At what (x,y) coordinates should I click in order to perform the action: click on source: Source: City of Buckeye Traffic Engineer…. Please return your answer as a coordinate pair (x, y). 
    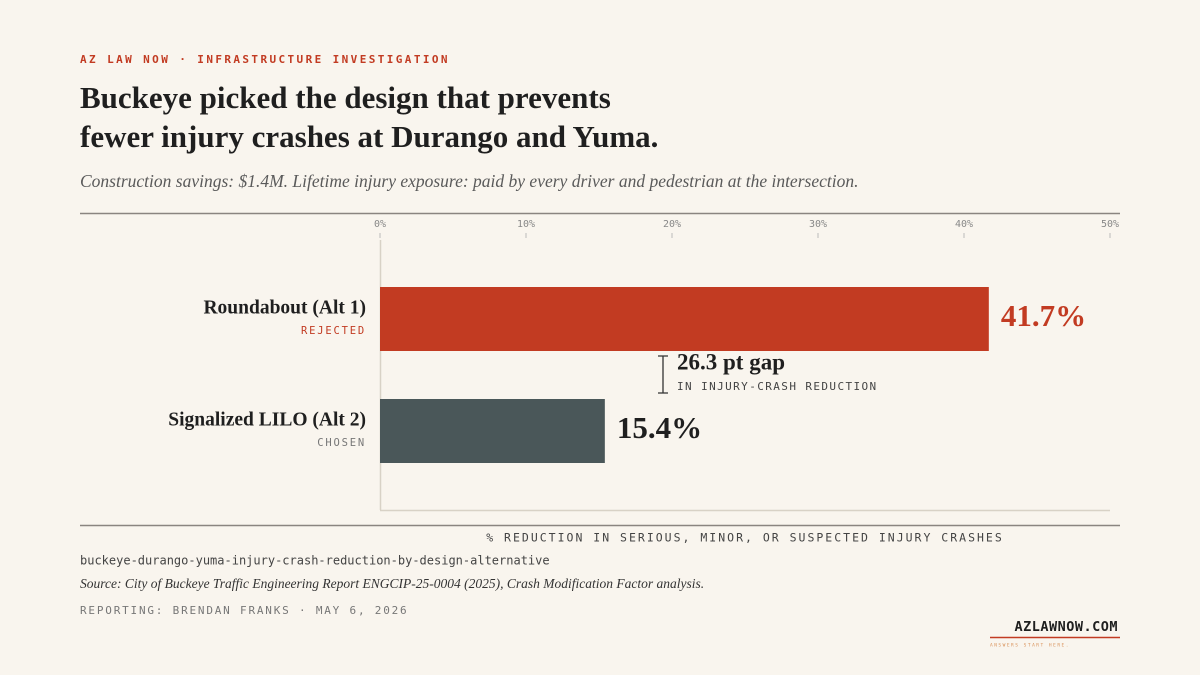
    Looking at the image, I should click on (392, 583).